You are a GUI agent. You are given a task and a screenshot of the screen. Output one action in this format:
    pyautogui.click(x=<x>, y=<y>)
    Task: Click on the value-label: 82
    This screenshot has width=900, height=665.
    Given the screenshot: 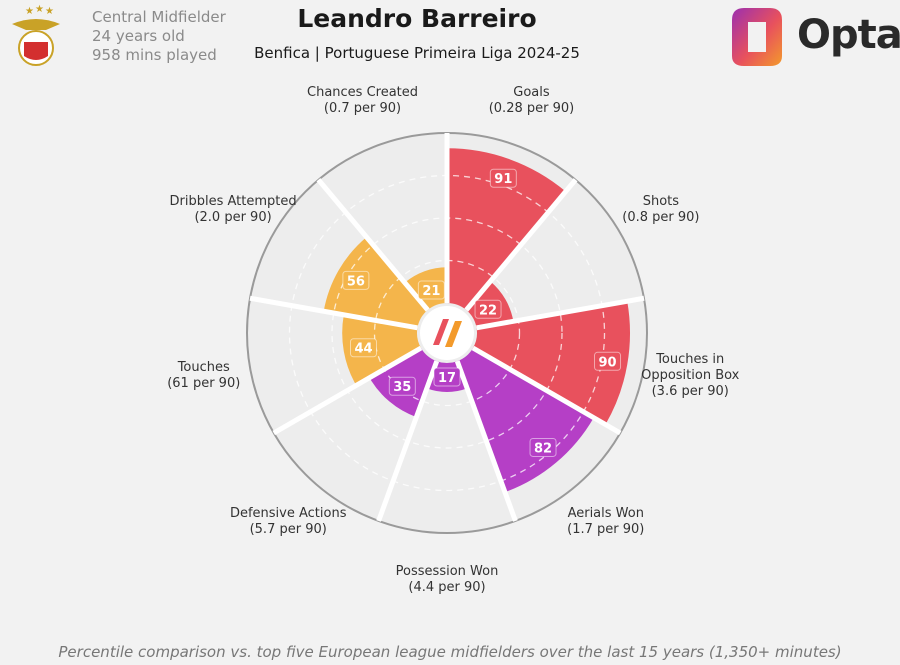 What is the action you would take?
    pyautogui.click(x=543, y=448)
    